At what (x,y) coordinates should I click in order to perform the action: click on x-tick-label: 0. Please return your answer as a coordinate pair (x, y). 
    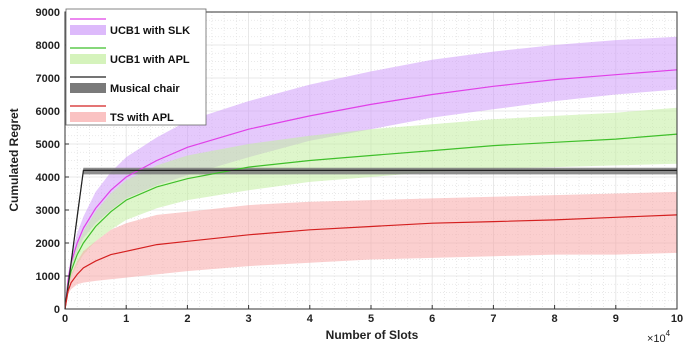
    Looking at the image, I should click on (65, 319).